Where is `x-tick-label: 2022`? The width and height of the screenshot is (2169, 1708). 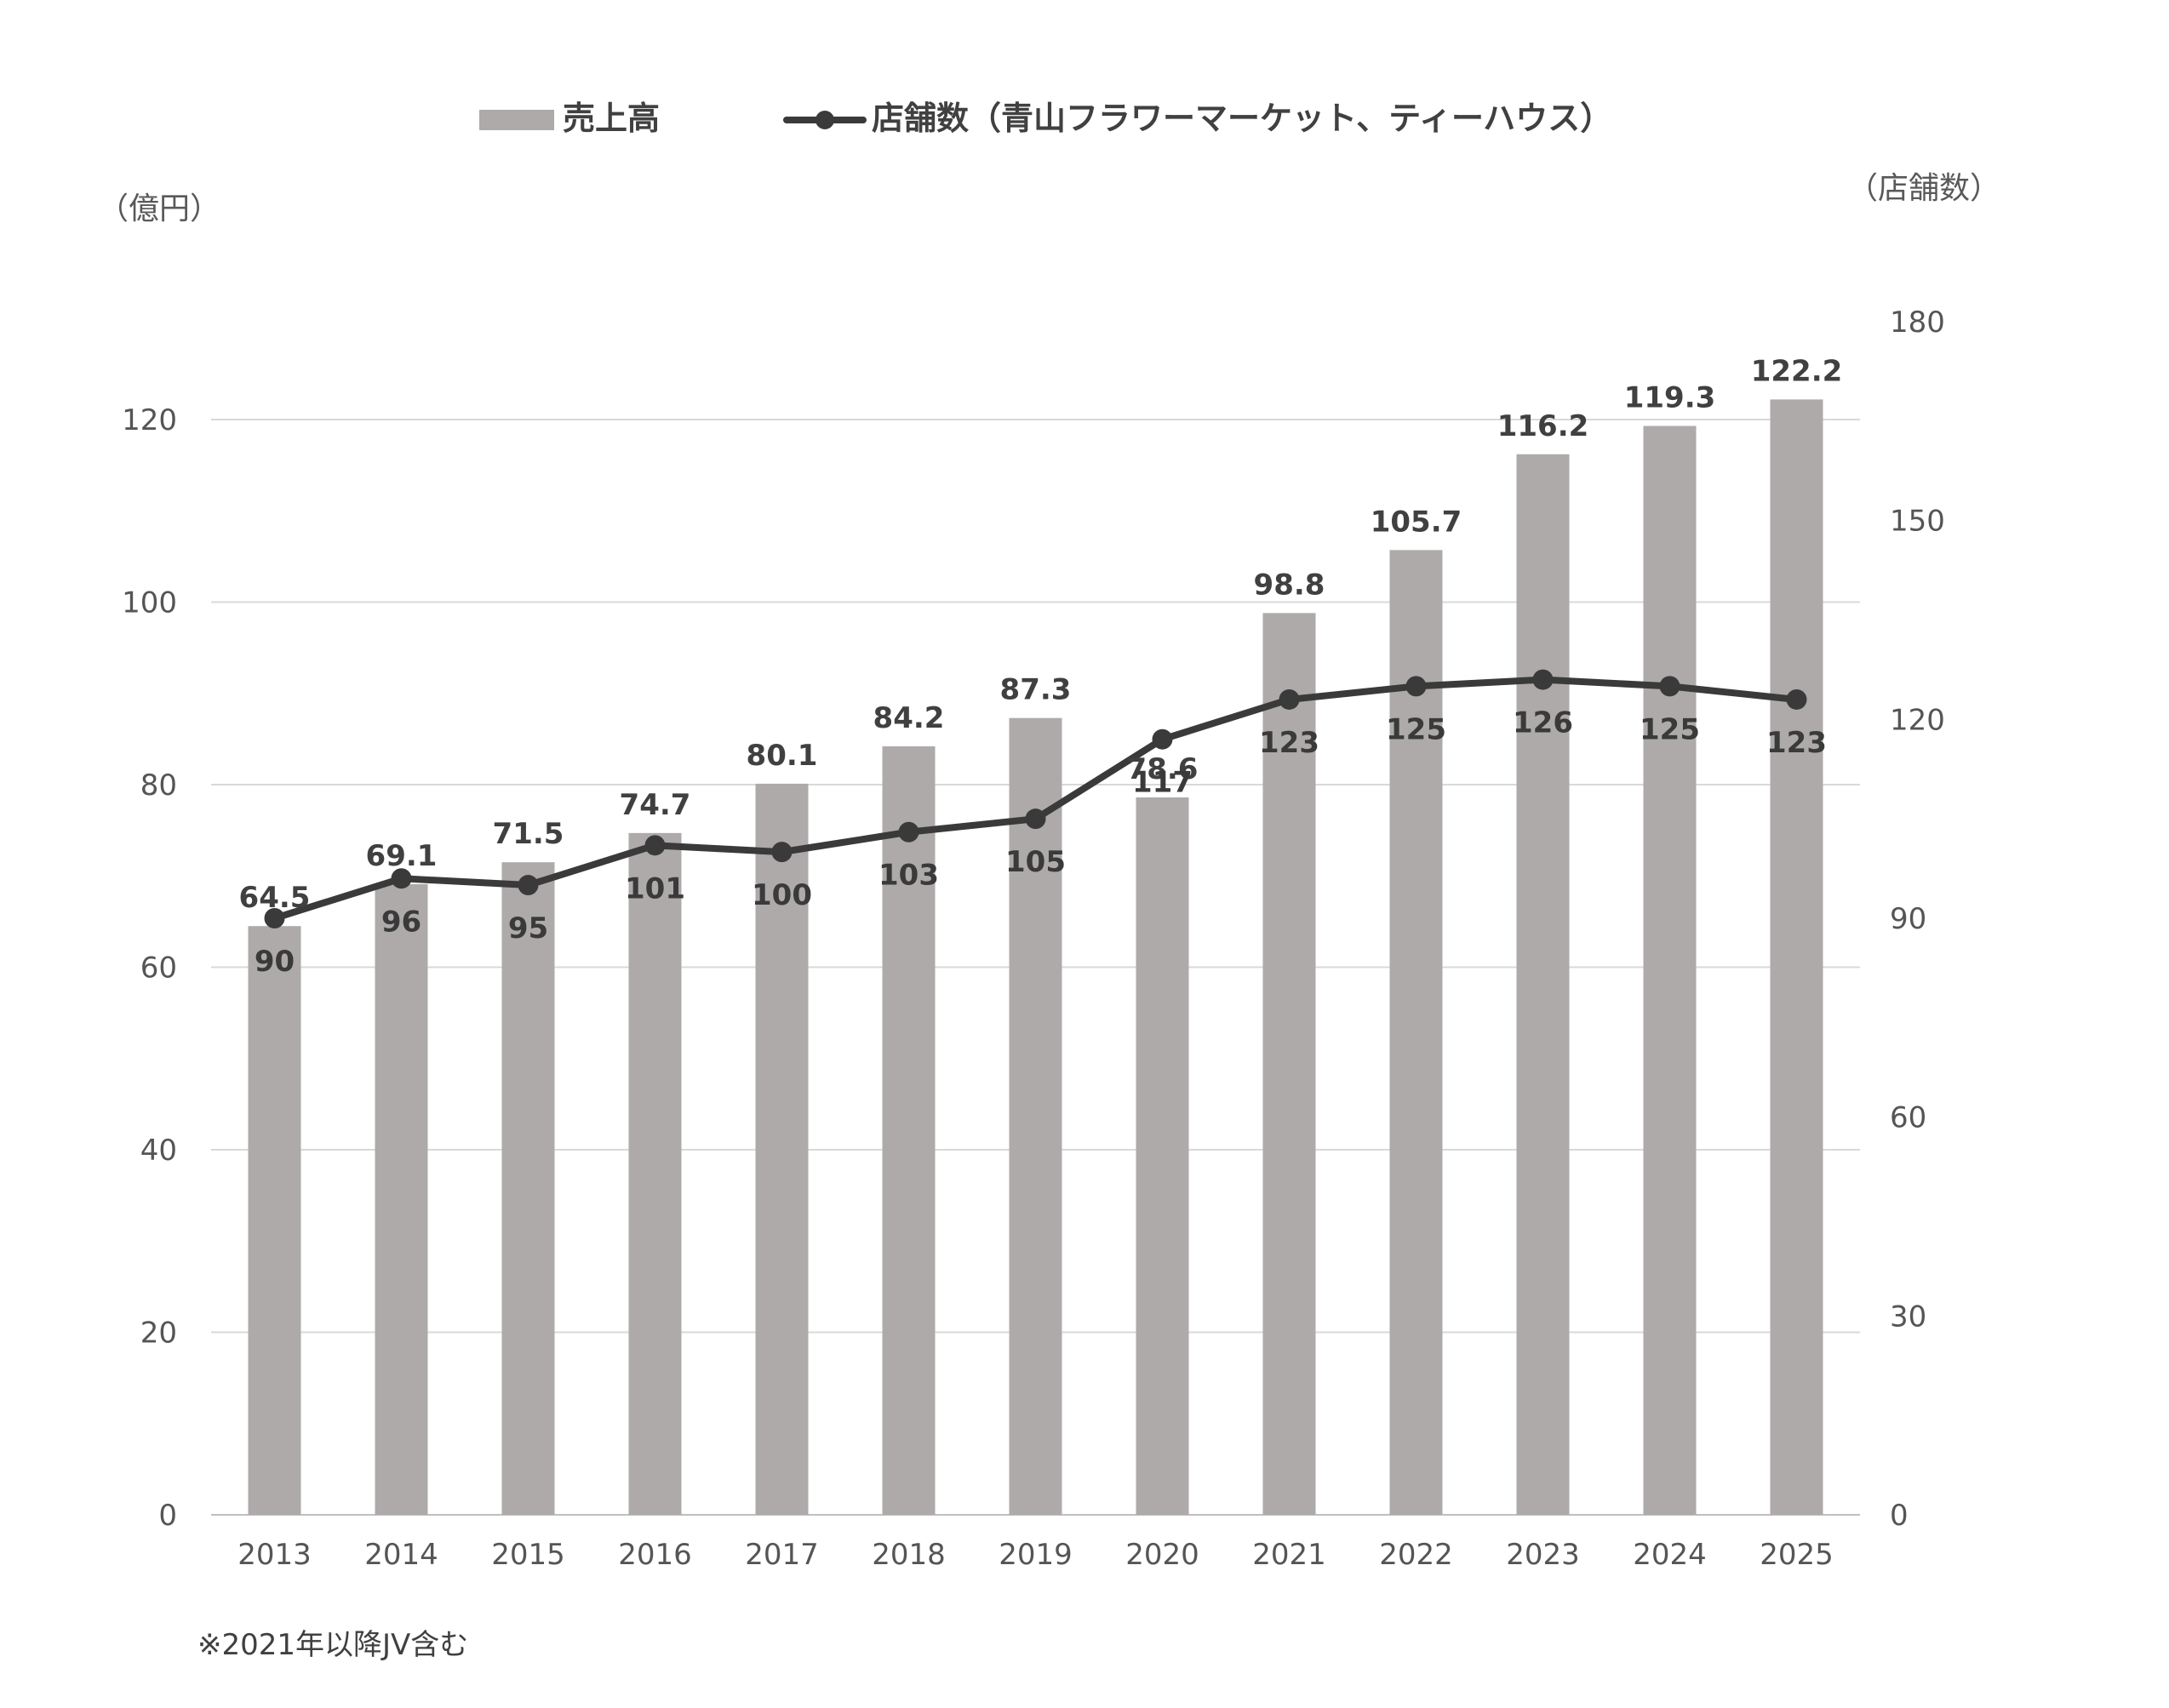 x-tick-label: 2022 is located at coordinates (1416, 1555).